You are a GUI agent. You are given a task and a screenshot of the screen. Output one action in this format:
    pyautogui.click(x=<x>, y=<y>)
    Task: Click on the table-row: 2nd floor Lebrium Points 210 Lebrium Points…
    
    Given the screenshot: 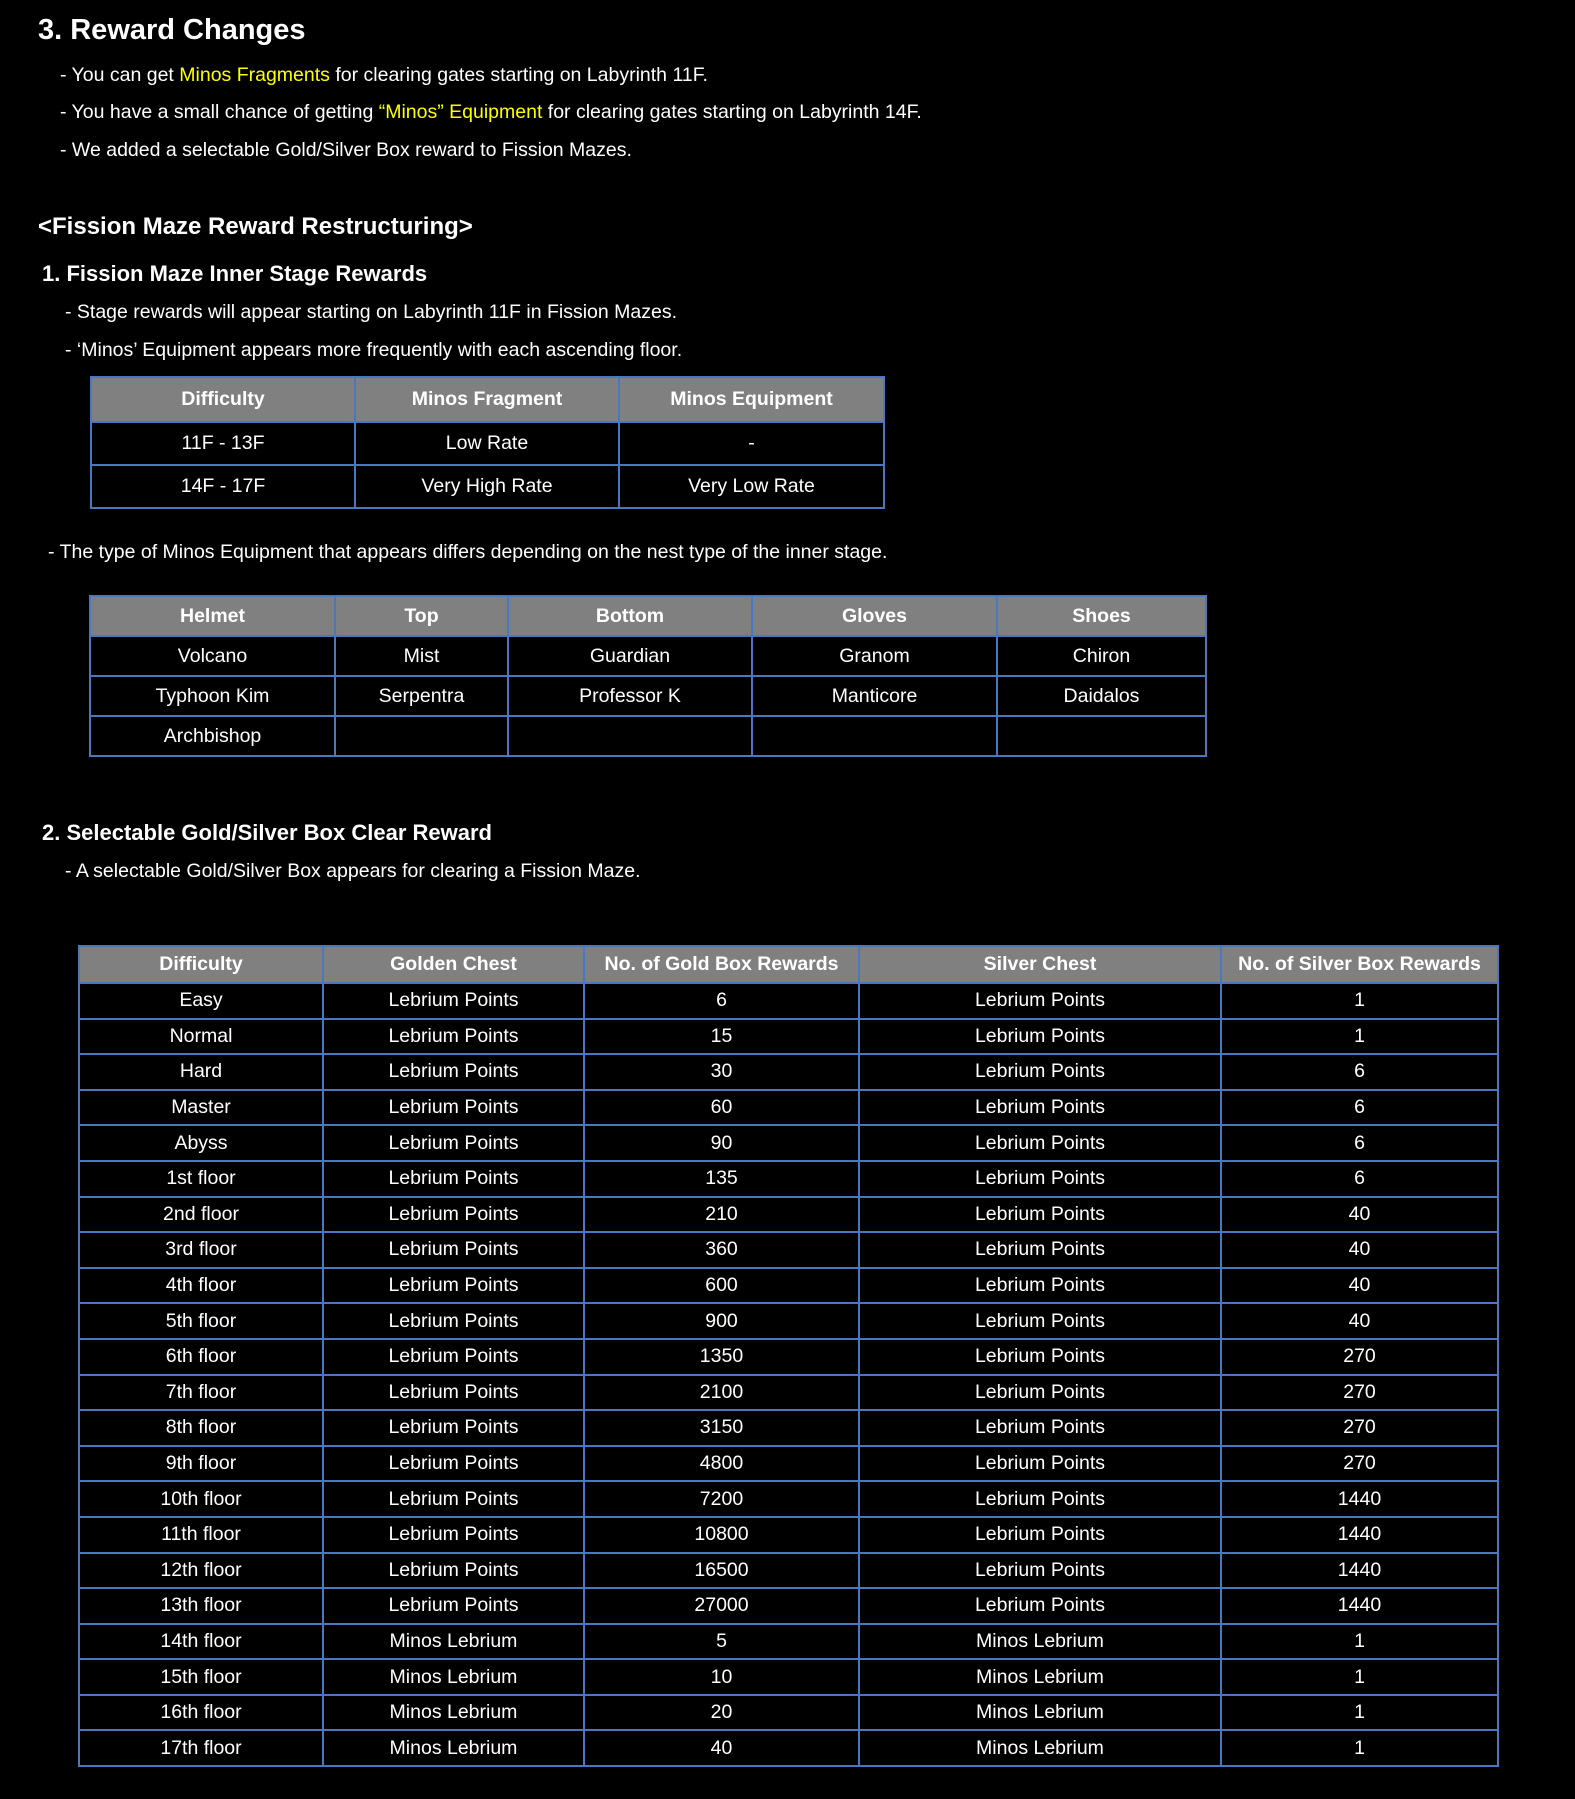 What is the action you would take?
    pyautogui.click(x=788, y=1214)
    